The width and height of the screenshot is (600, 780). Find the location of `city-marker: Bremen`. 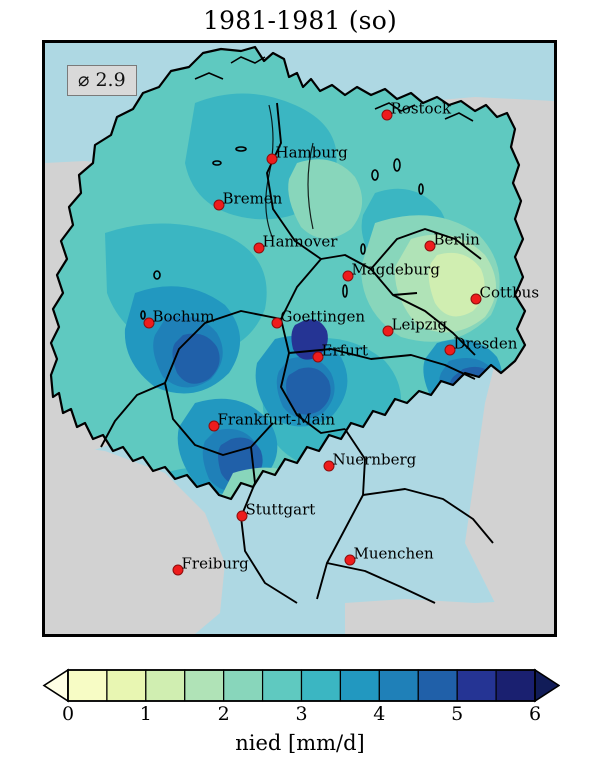

city-marker: Bremen is located at coordinates (247, 200).